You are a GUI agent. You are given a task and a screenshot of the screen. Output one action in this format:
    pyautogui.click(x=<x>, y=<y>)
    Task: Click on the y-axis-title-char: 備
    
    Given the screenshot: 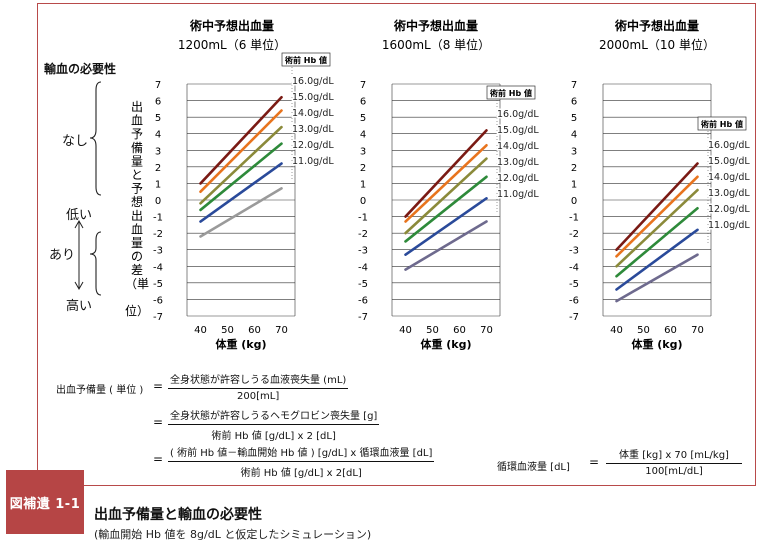 What is the action you would take?
    pyautogui.click(x=137, y=147)
    